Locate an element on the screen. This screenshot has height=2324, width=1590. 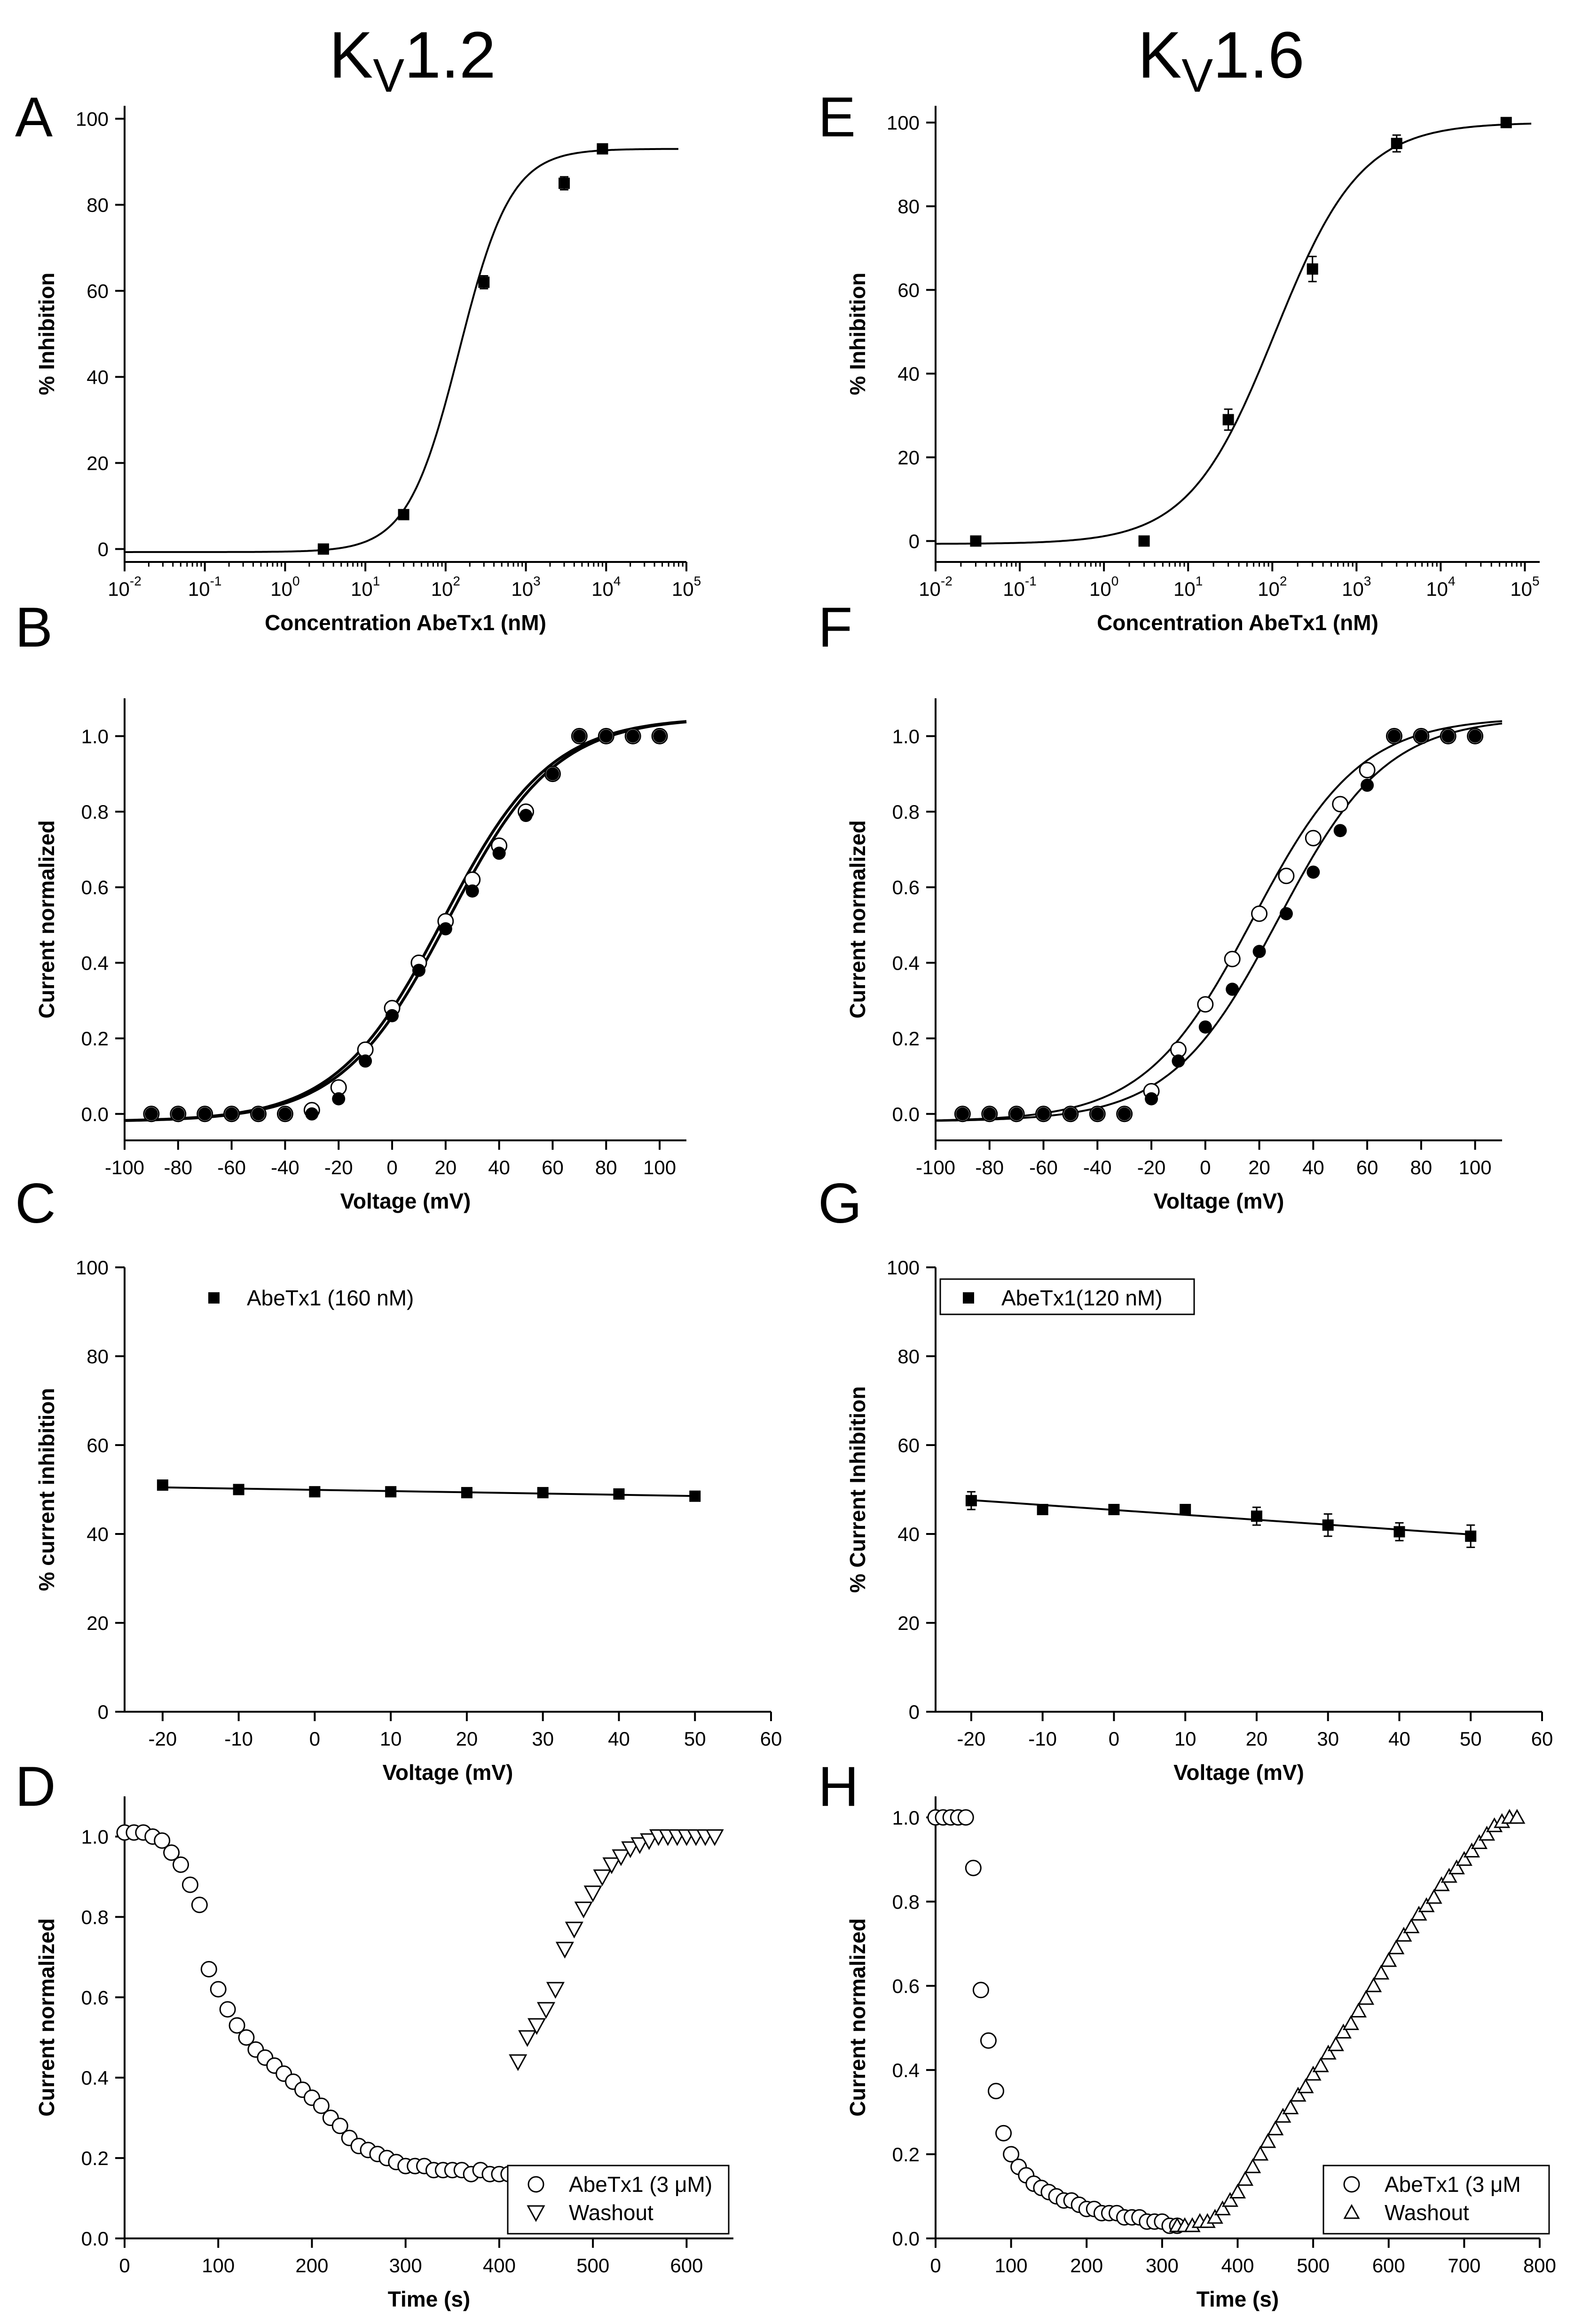
panel-c-x-tick-label: 60 is located at coordinates (771, 1739).